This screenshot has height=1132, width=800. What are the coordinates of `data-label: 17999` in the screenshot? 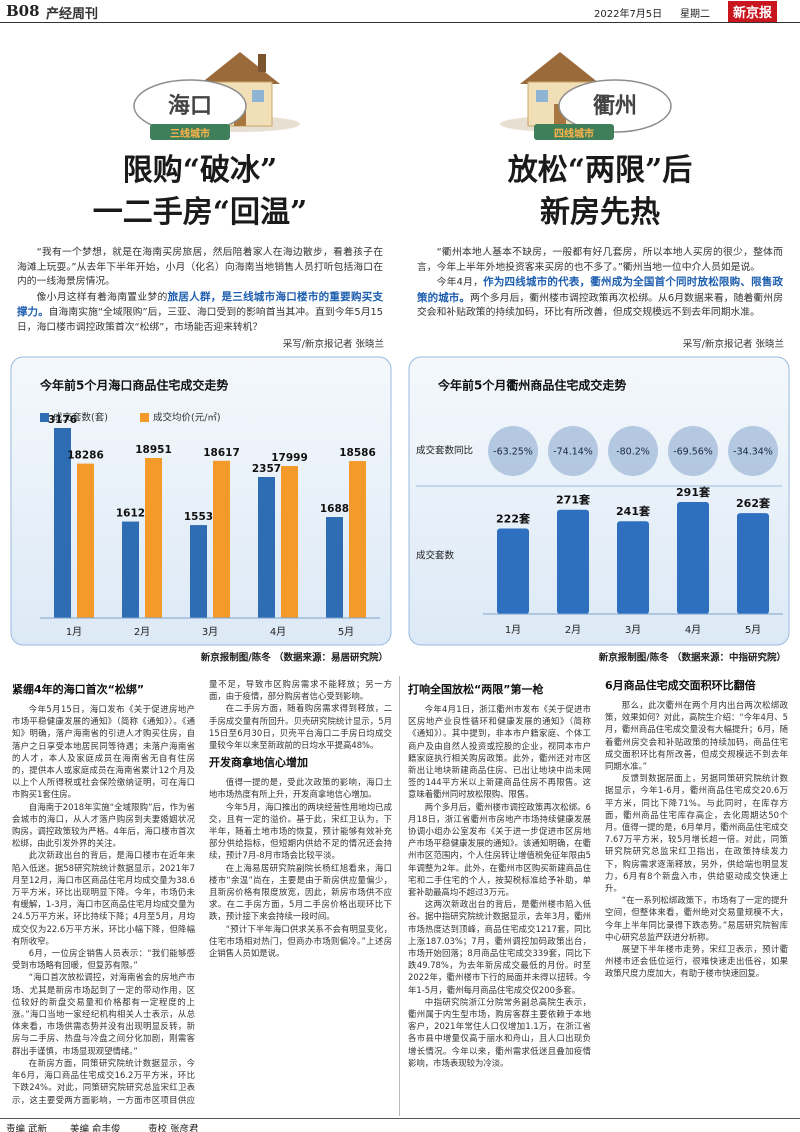 It's located at (289, 458).